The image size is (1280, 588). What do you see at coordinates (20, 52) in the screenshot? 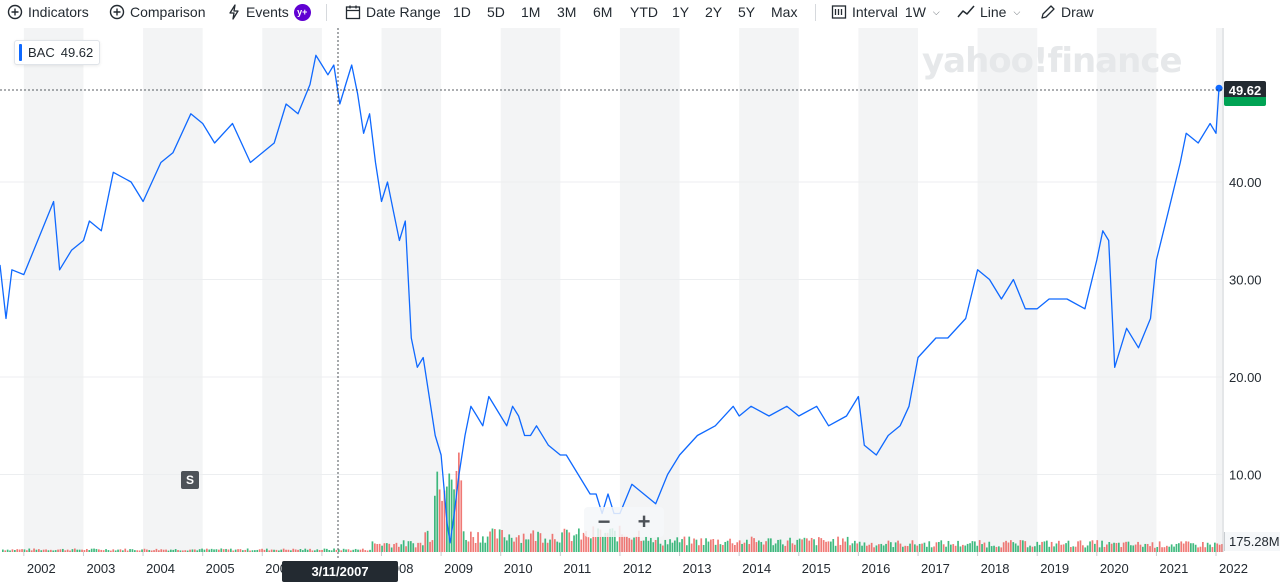
I see `series-color-swatch` at bounding box center [20, 52].